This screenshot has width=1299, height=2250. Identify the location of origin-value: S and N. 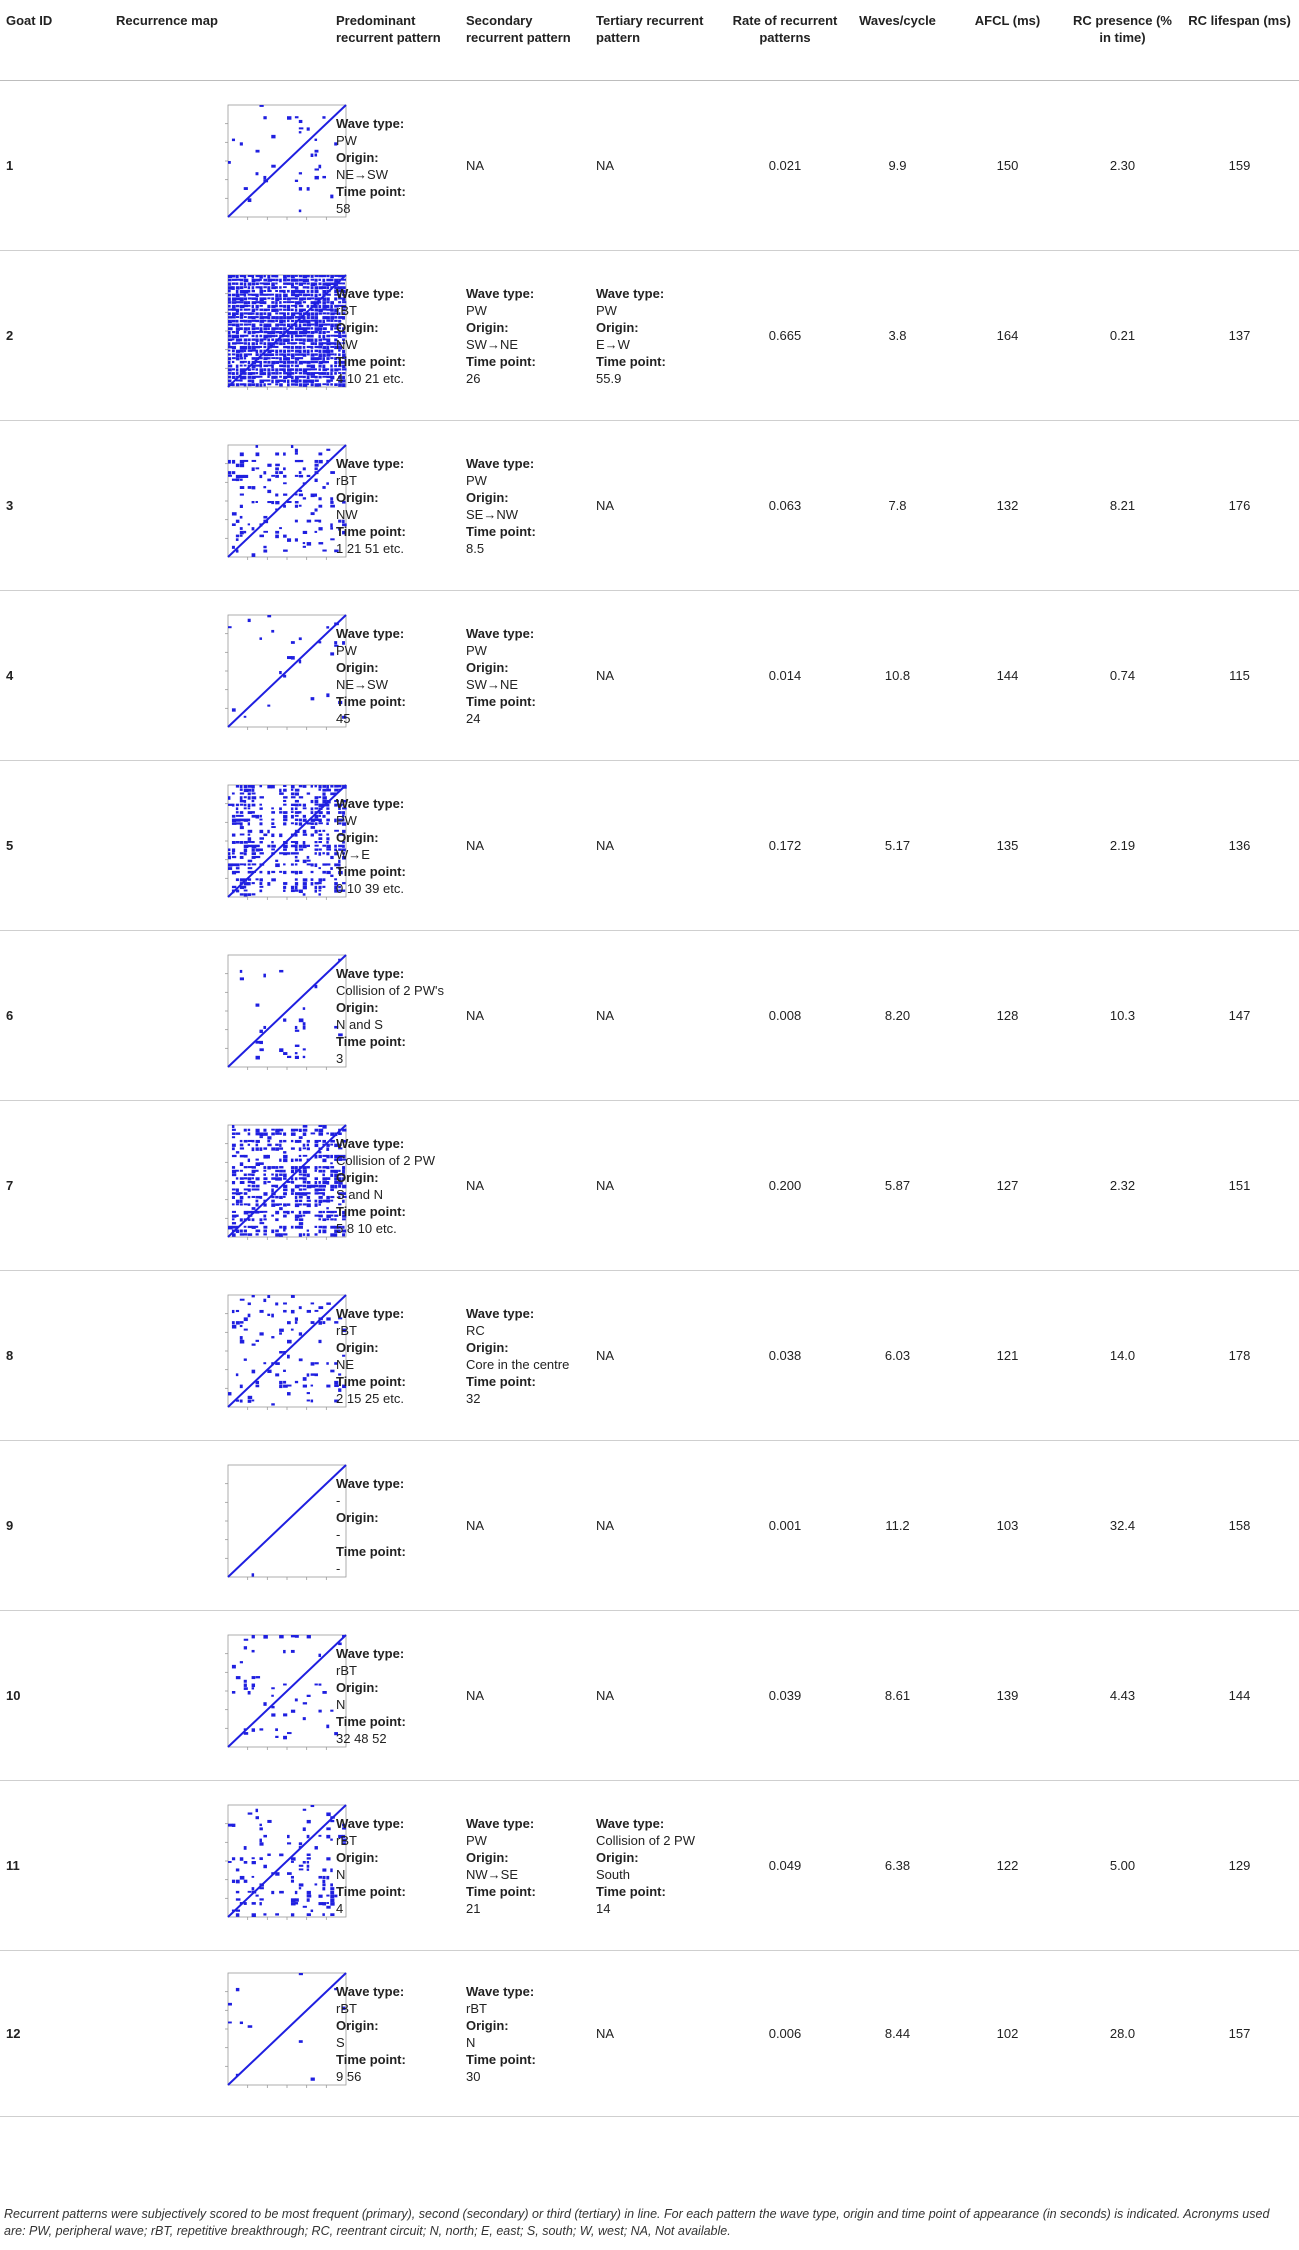
(359, 1194).